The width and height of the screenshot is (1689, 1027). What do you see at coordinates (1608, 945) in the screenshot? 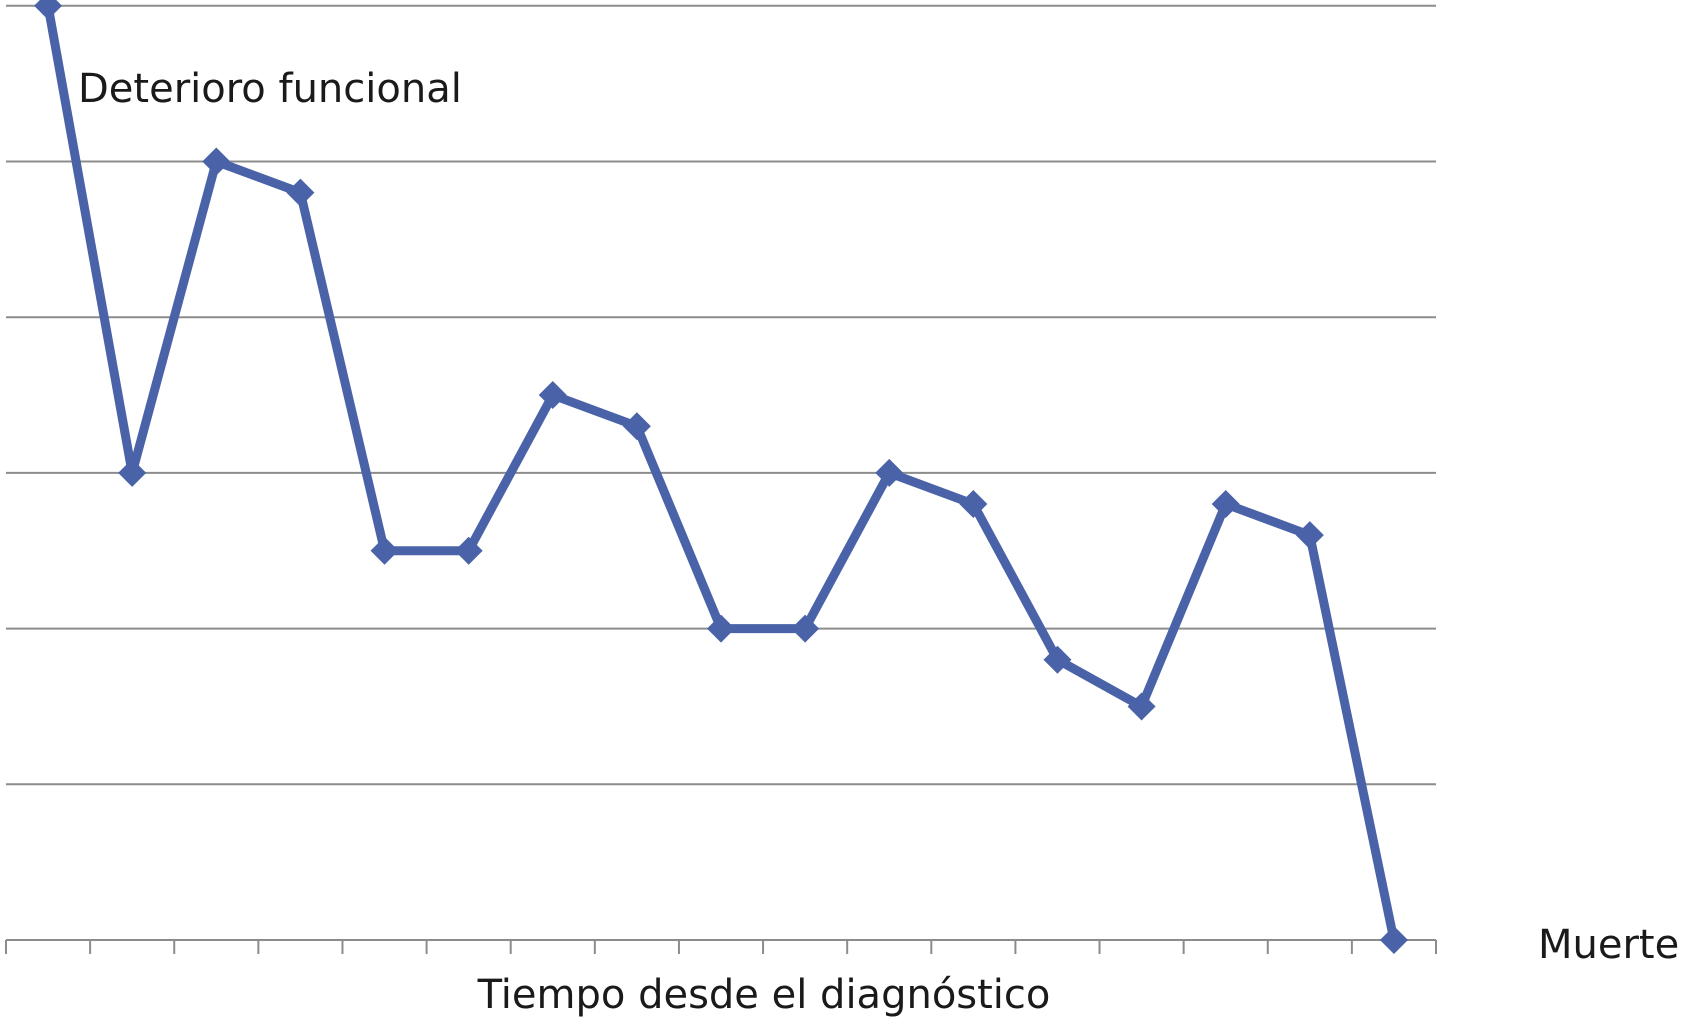
I see `end-label: Muerte` at bounding box center [1608, 945].